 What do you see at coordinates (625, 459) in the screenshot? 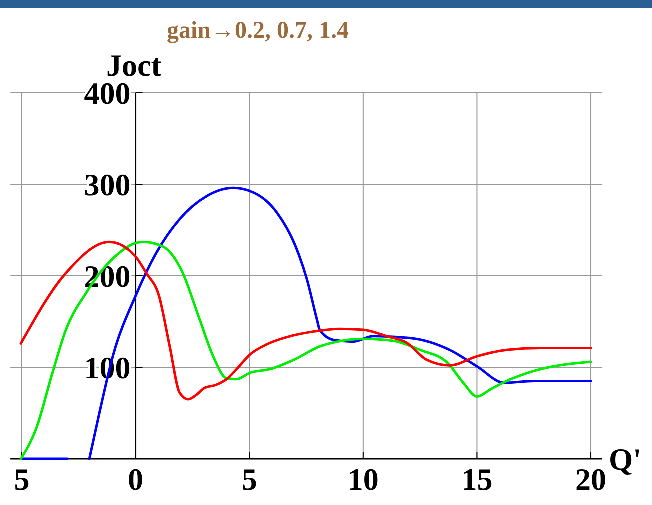
I see `x-axis-title: Q'` at bounding box center [625, 459].